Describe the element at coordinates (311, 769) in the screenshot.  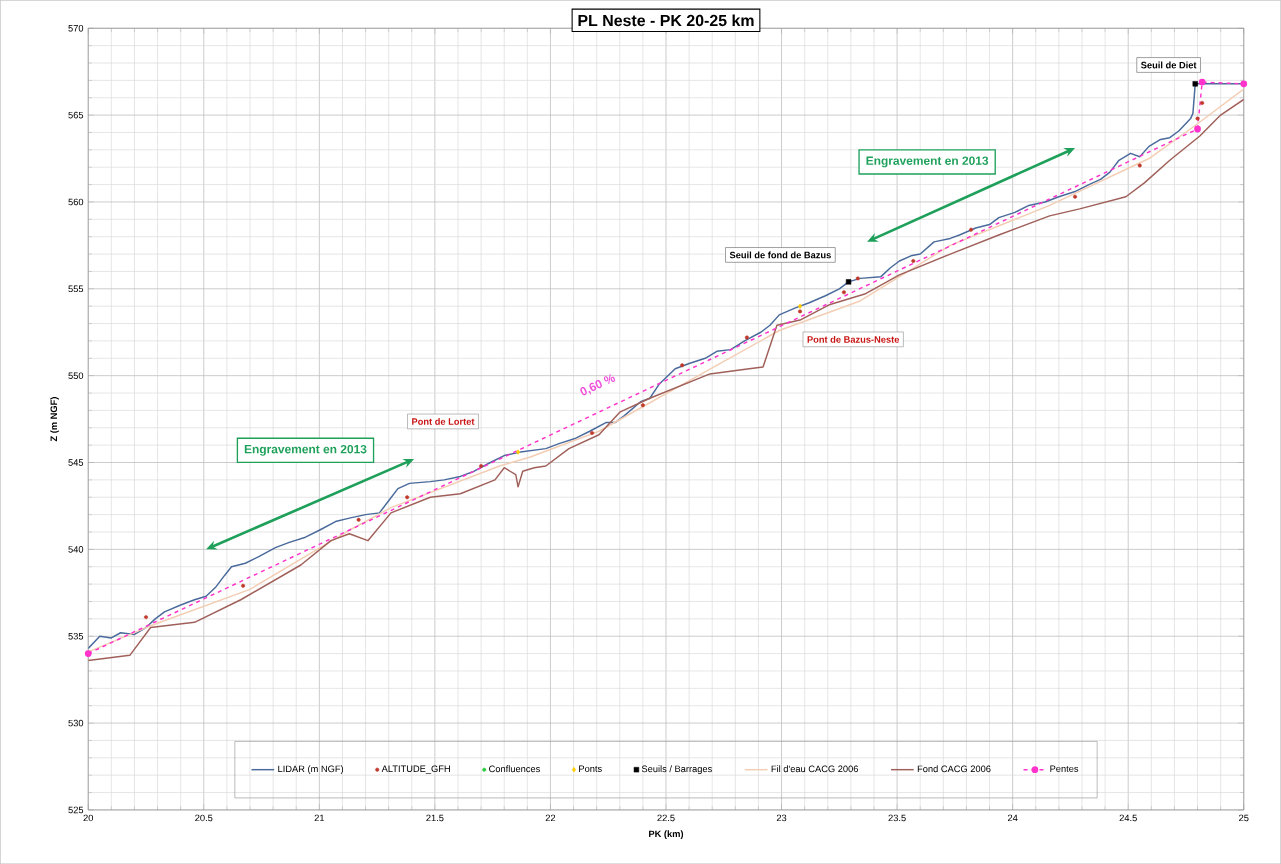
I see `legend-label: LIDAR (m NGF)` at that location.